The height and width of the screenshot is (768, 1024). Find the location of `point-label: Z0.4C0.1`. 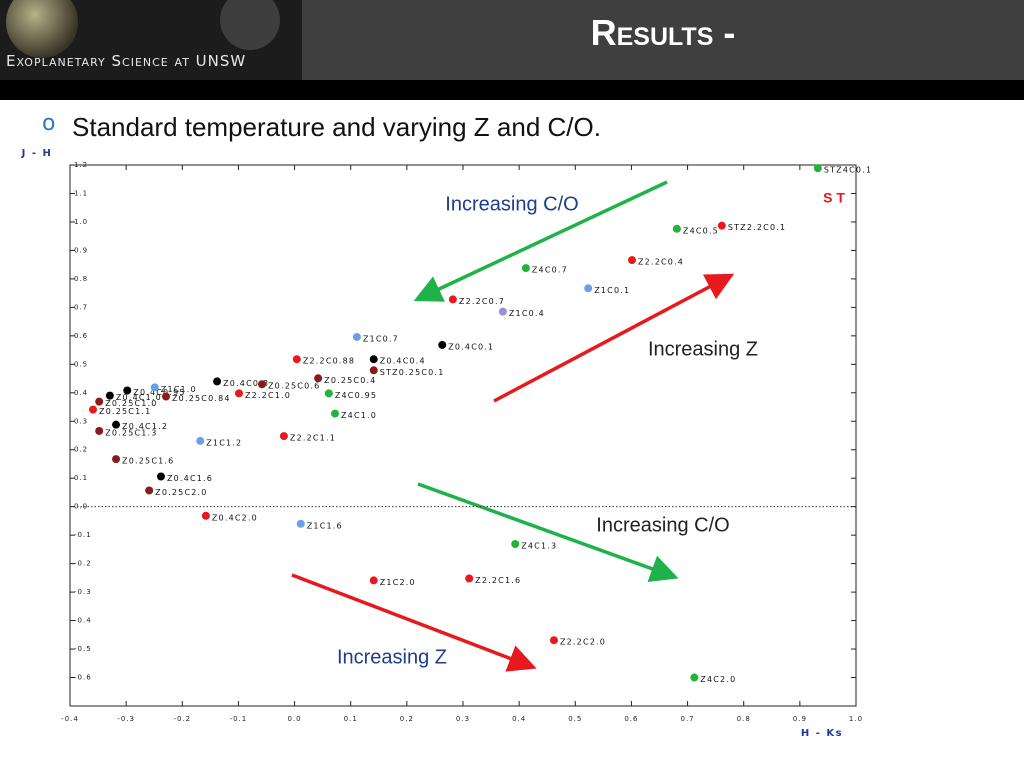

point-label: Z0.4C0.1 is located at coordinates (471, 346).